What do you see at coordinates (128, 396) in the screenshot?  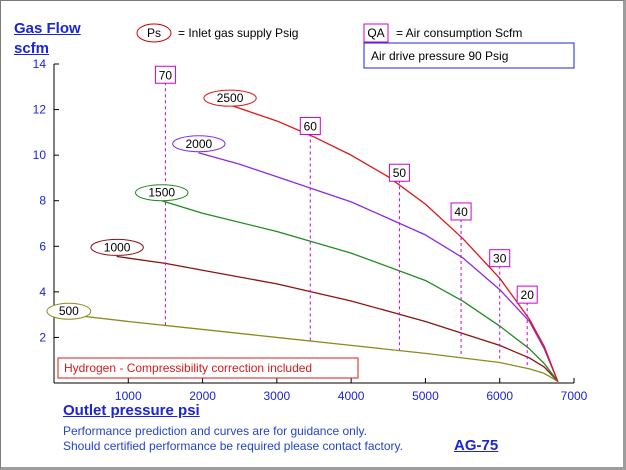 I see `x-tick-label: 1000` at bounding box center [128, 396].